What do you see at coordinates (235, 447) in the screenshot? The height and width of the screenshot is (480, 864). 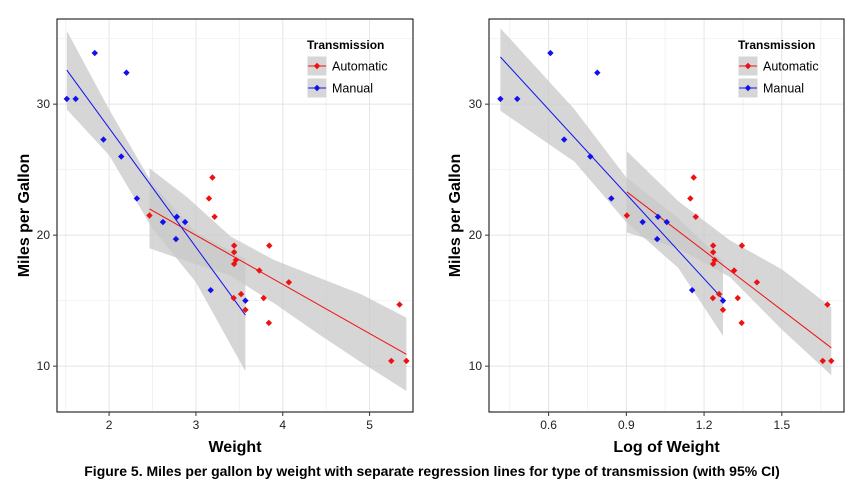 I see `x-axis-title: Weight` at bounding box center [235, 447].